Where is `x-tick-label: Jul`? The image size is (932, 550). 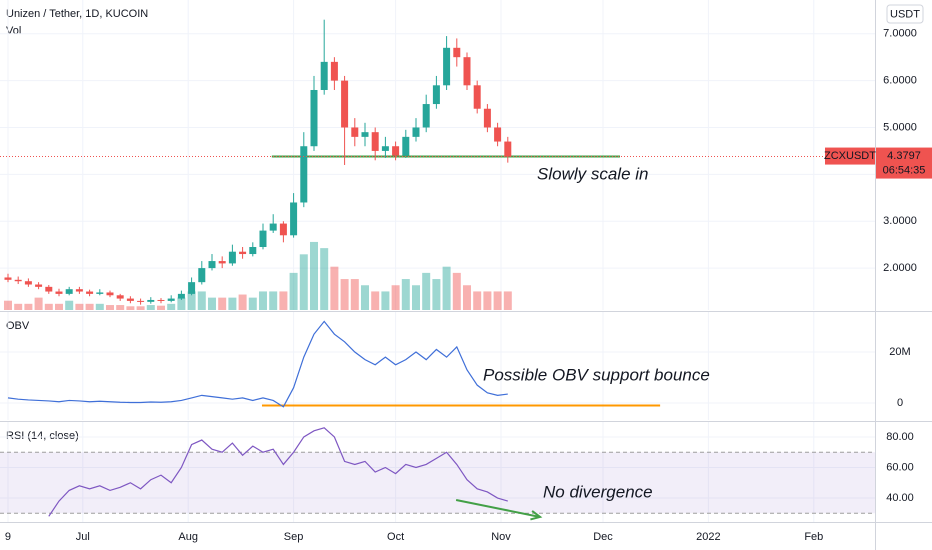
x-tick-label: Jul is located at coordinates (83, 537).